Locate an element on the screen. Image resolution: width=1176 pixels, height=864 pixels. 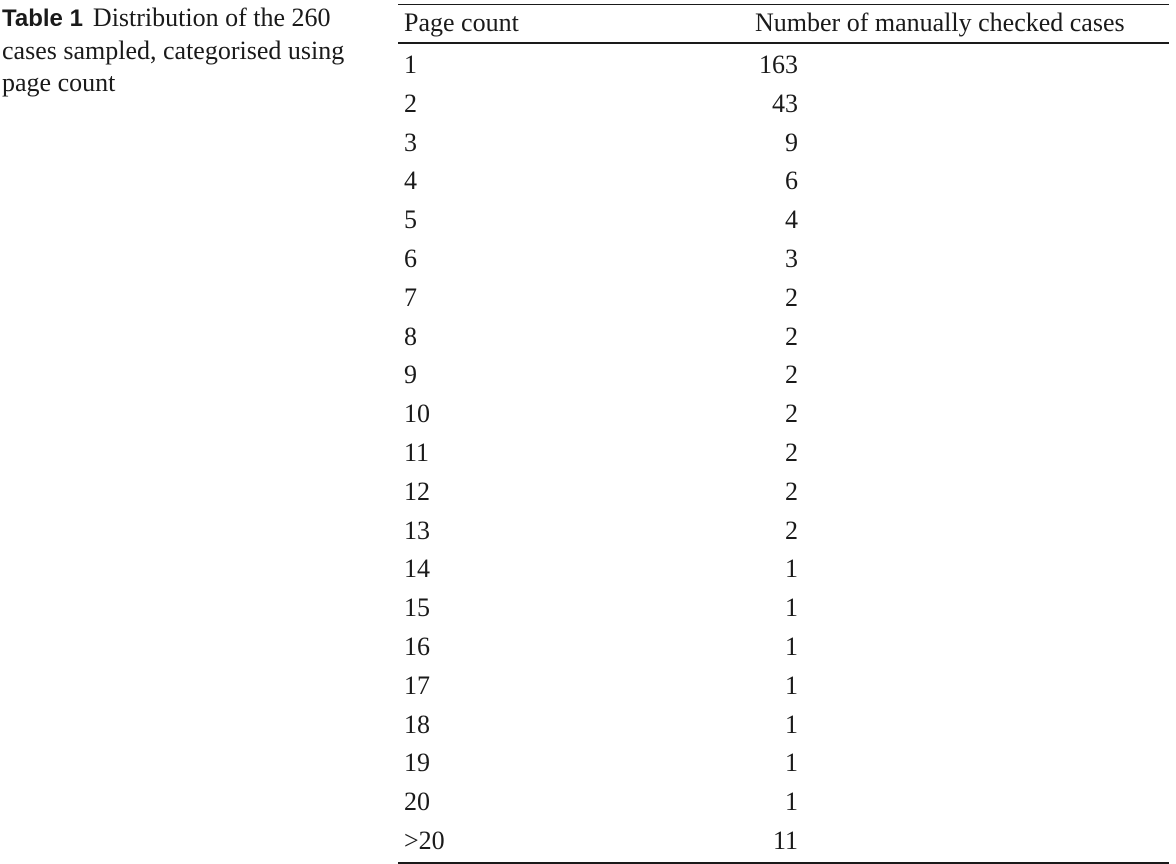
table-row: 15 1 is located at coordinates (783, 609).